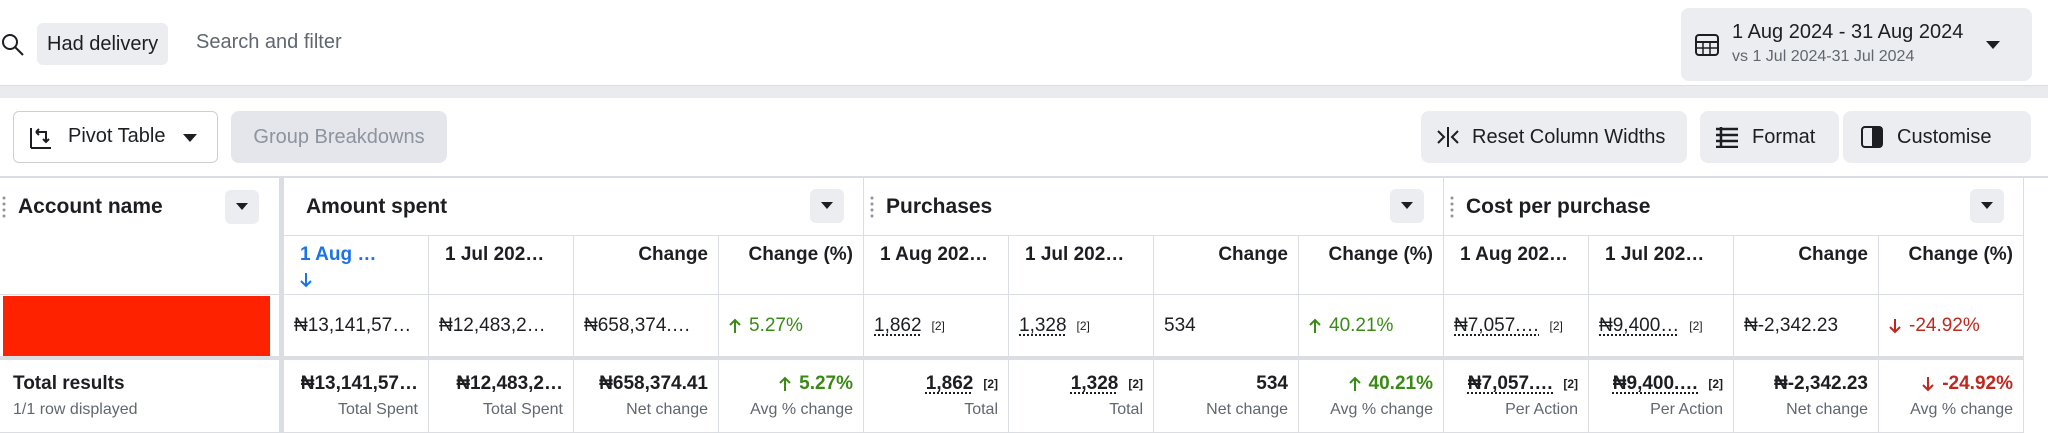 This screenshot has height=433, width=2048. Describe the element at coordinates (1371, 395) in the screenshot. I see `total-cell: 40.21% Avg % change` at that location.